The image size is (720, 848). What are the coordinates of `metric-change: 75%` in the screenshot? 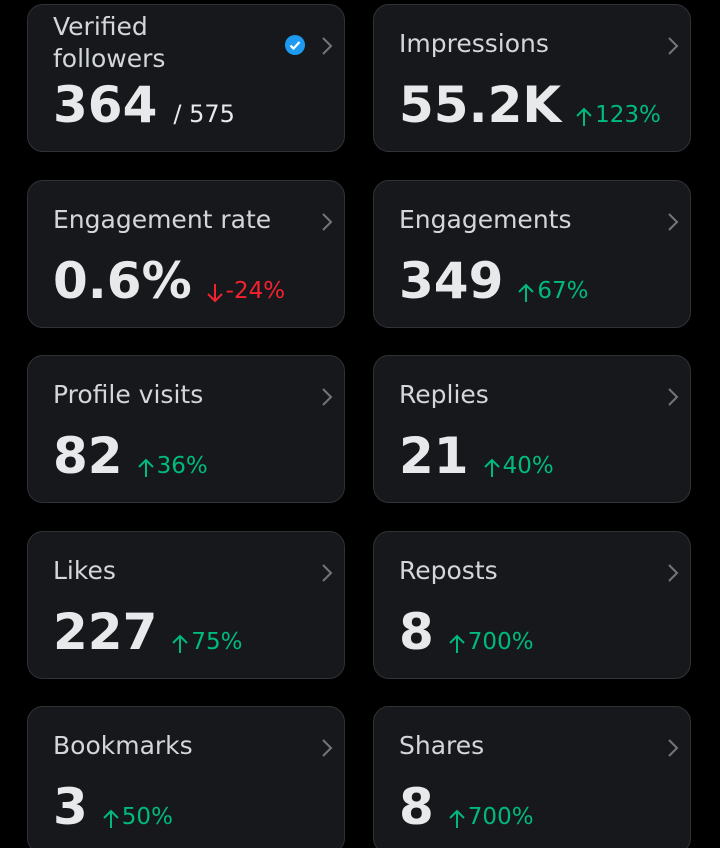 It's located at (207, 641).